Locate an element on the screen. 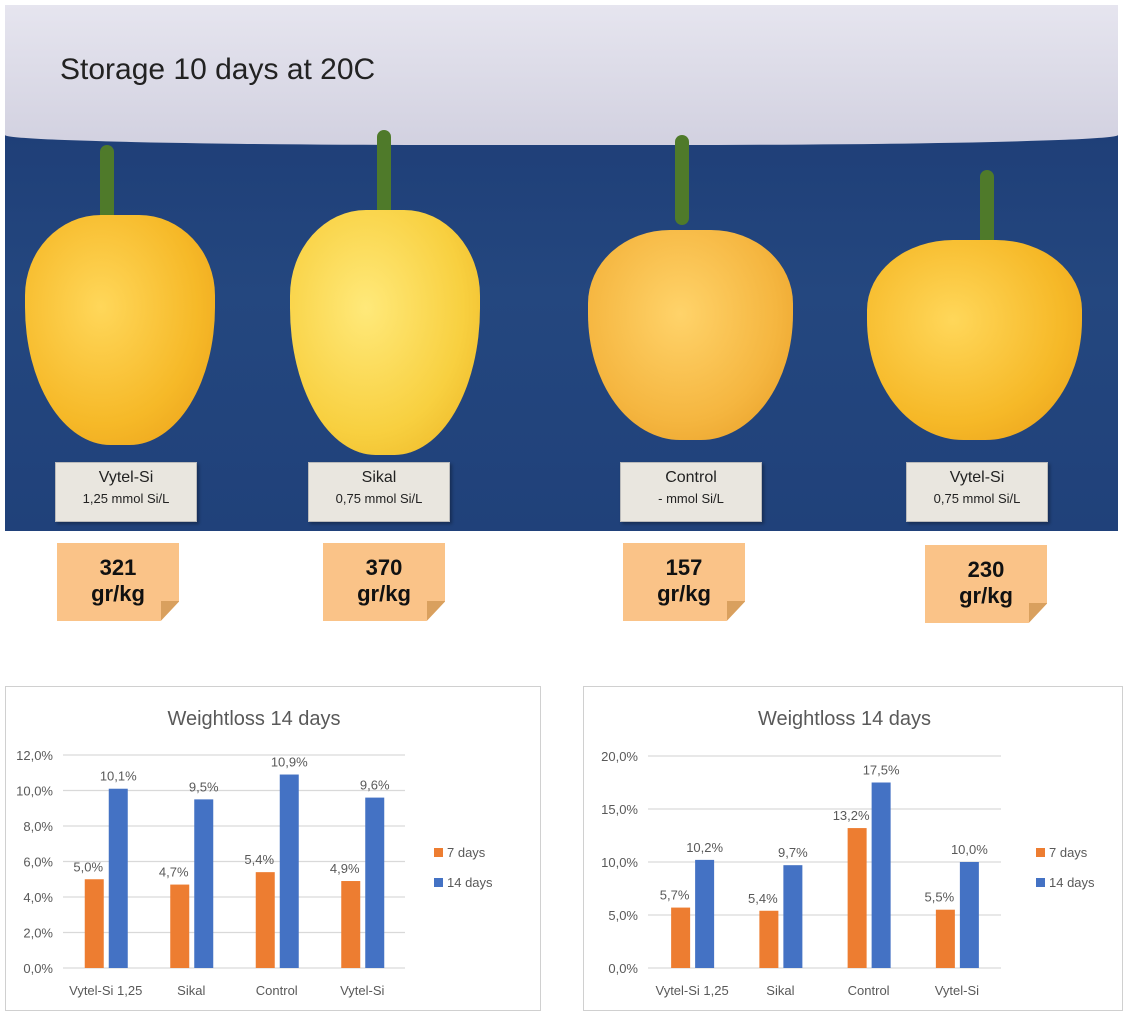 This screenshot has height=1015, width=1124. y-tick-label: 8,0% is located at coordinates (38, 826).